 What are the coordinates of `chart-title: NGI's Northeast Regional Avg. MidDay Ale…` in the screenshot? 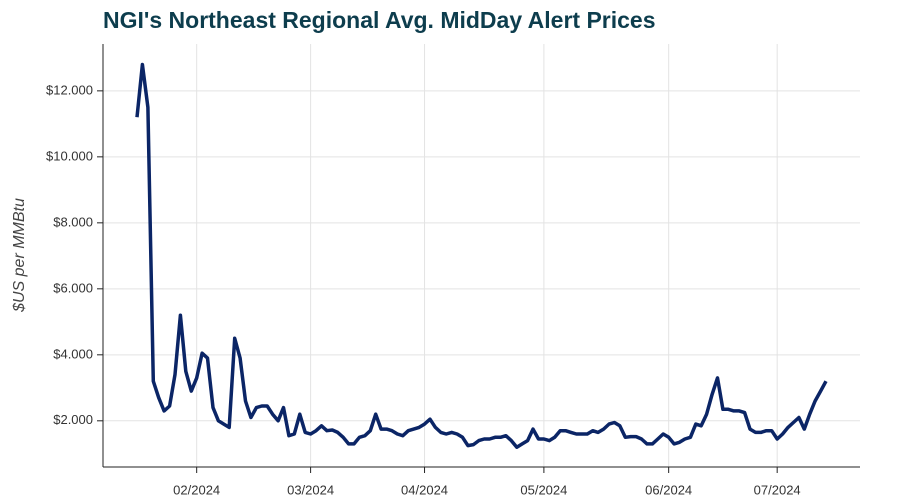 It's located at (379, 20).